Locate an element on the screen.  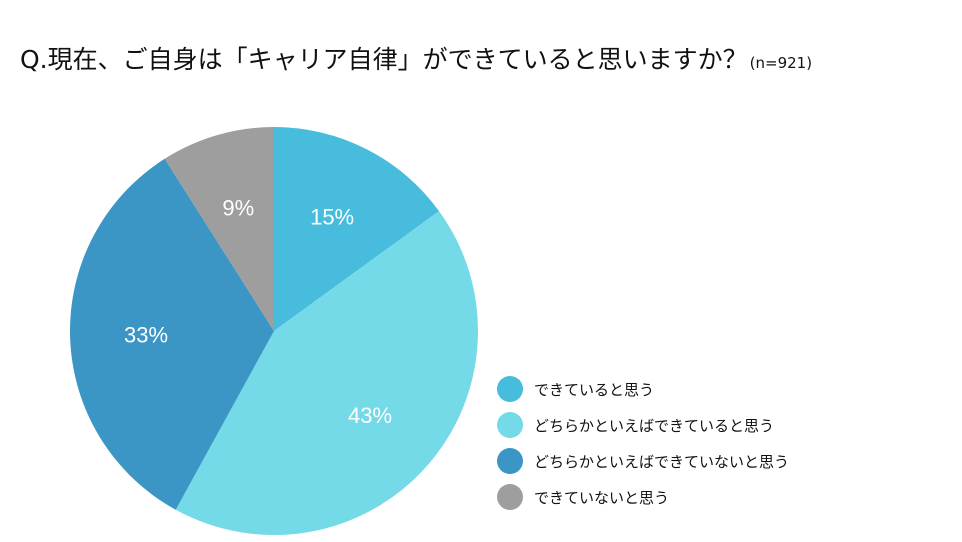
pie-slice-label-1: 43% is located at coordinates (370, 415).